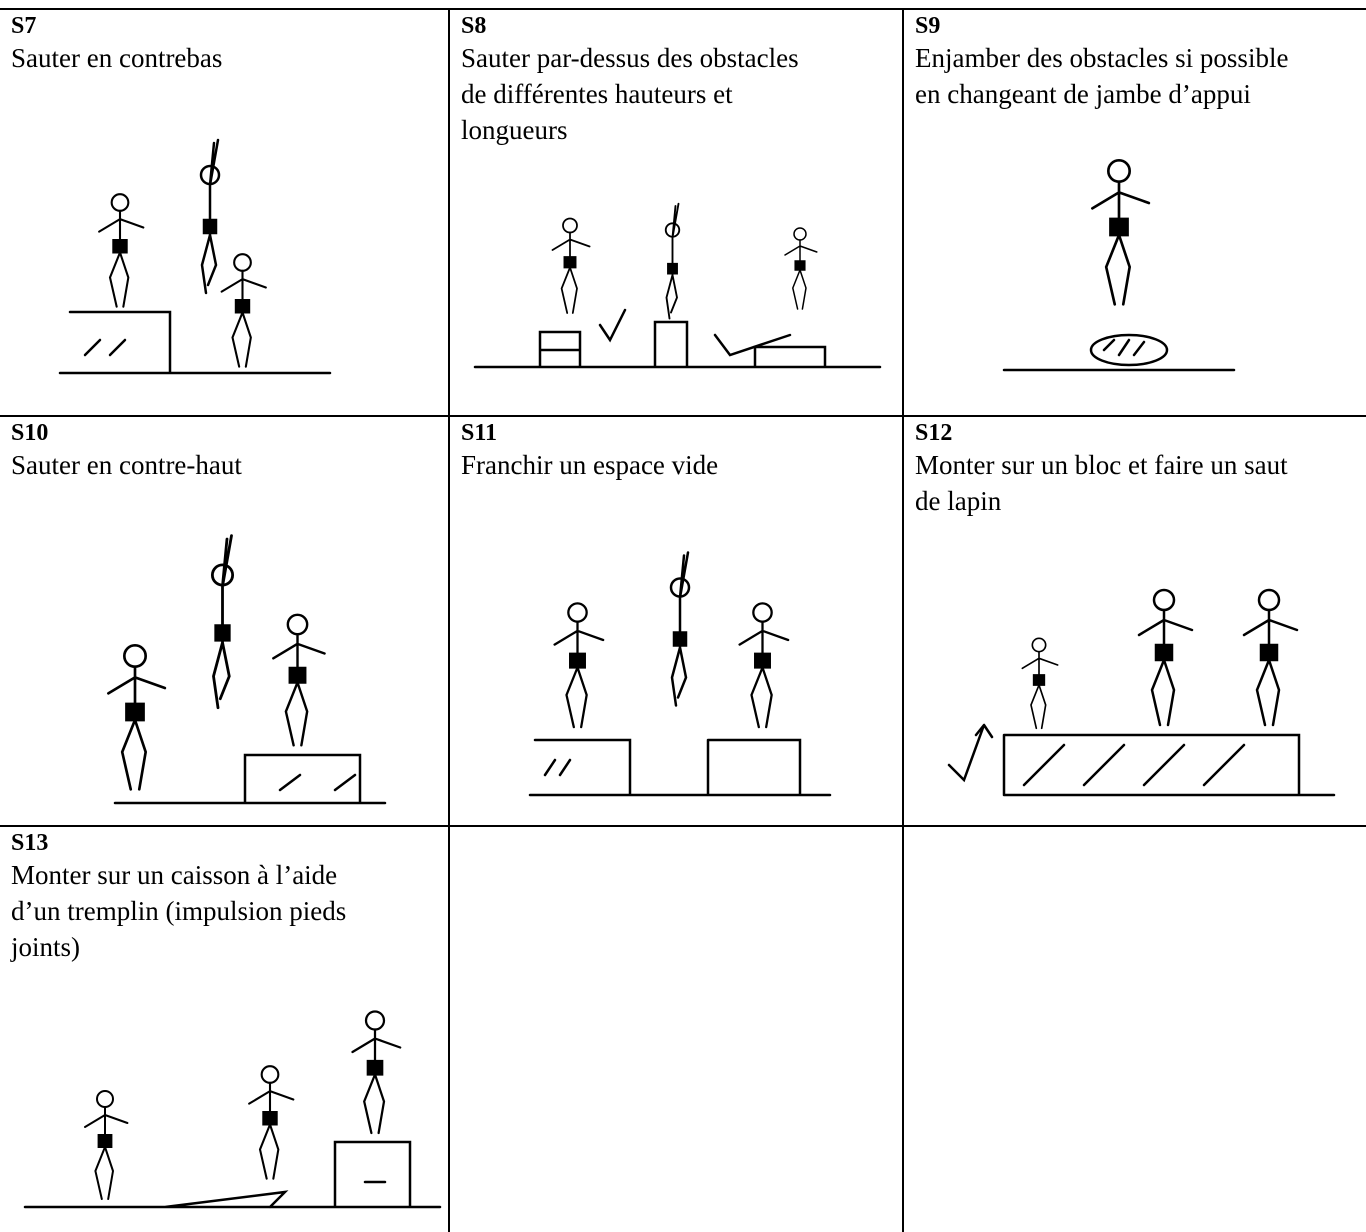 The height and width of the screenshot is (1232, 1366). What do you see at coordinates (46, 947) in the screenshot?
I see `cell-text: joints)` at bounding box center [46, 947].